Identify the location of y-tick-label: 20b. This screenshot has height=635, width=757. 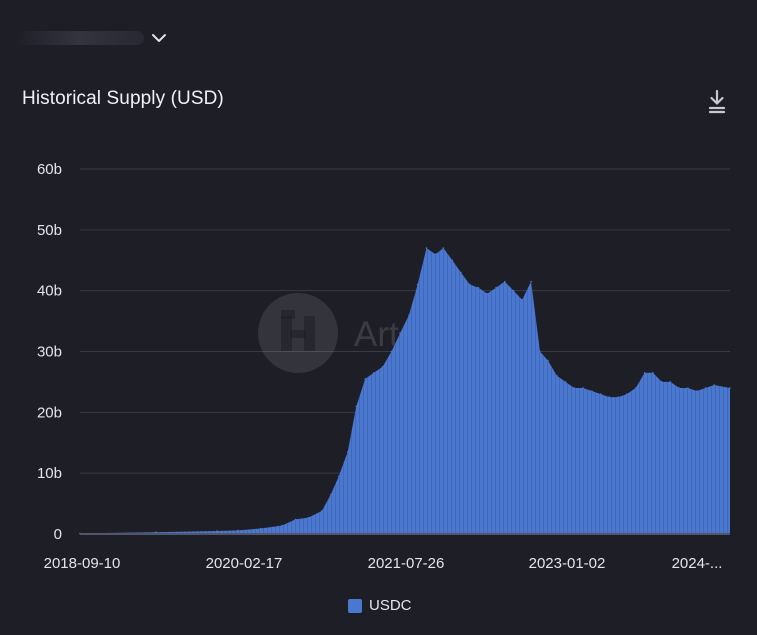
(49, 412).